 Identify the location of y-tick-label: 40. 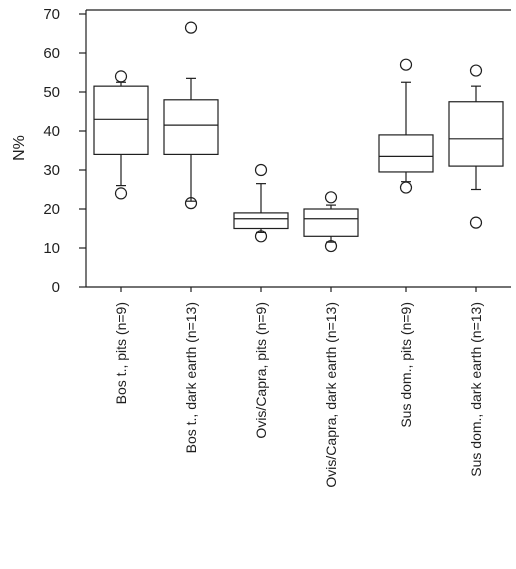
(51, 131).